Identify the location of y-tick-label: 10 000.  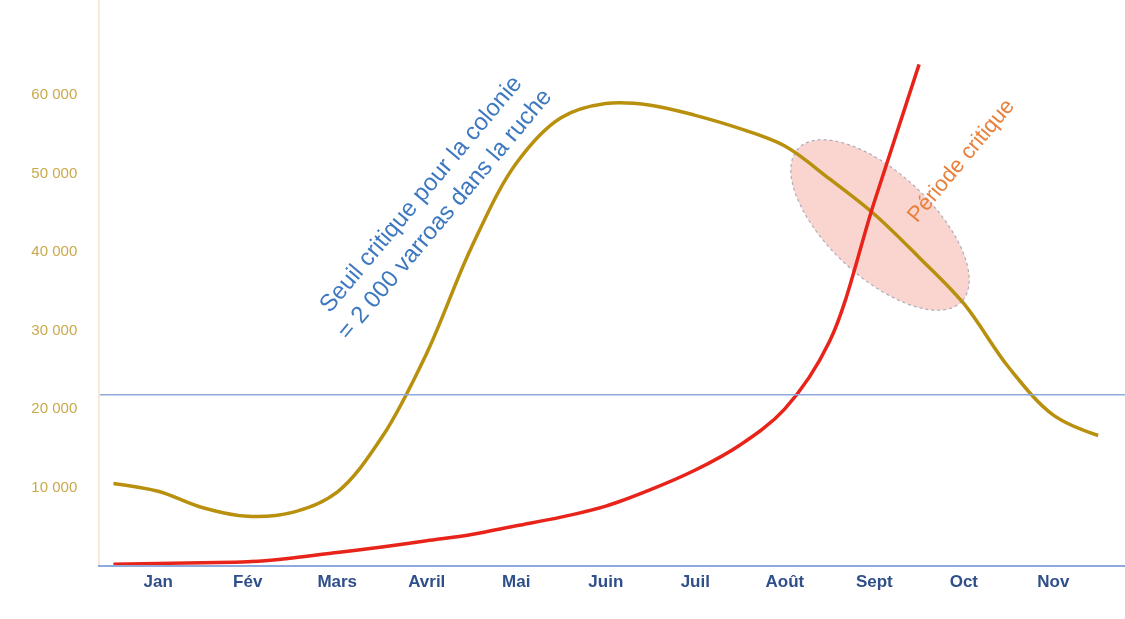
(54, 486).